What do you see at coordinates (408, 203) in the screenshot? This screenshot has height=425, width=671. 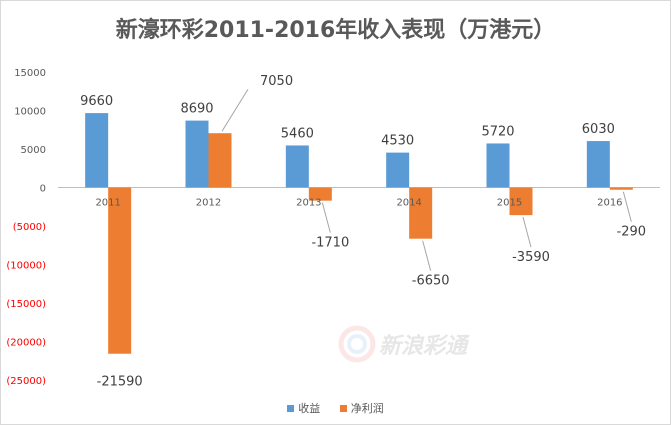 I see `x-tick-label: 2014` at bounding box center [408, 203].